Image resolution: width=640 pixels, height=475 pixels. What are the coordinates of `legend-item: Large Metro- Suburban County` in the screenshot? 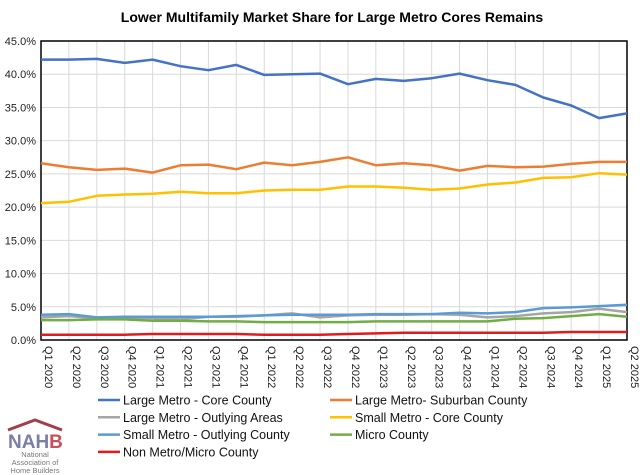 It's located at (429, 401).